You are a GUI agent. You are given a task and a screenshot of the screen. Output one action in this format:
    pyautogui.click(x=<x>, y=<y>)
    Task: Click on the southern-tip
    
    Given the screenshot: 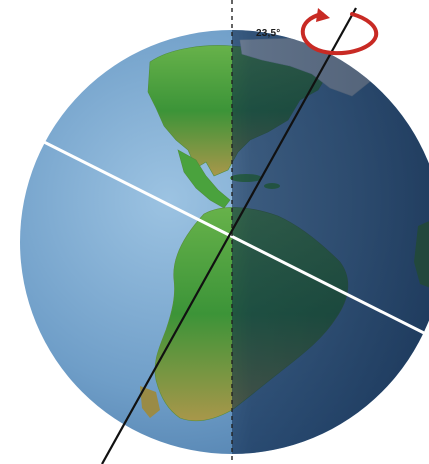 What is the action you would take?
    pyautogui.click(x=150, y=402)
    